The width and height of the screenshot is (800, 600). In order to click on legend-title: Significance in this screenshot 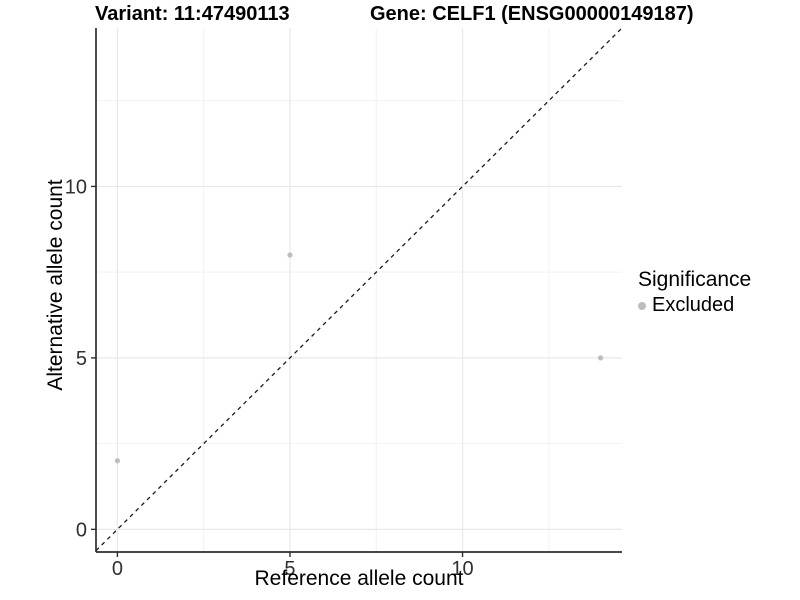, I will do `click(695, 279)`.